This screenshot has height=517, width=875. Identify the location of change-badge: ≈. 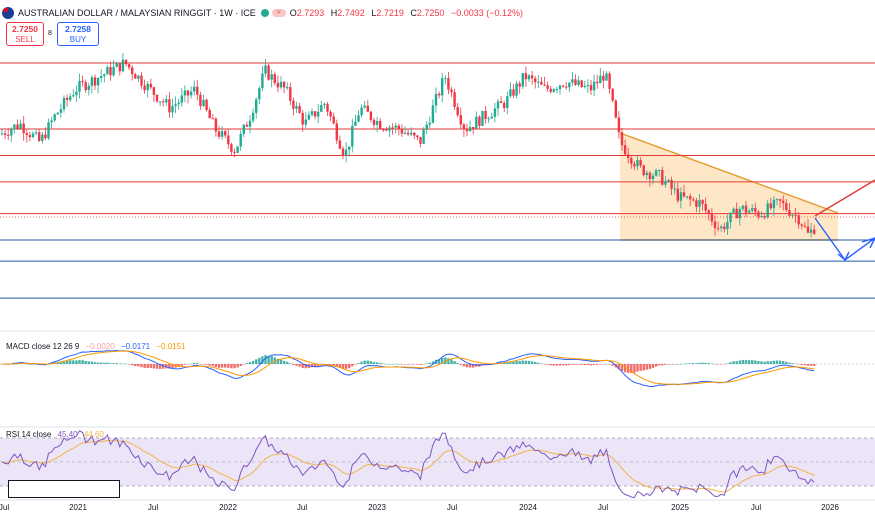
(278, 13).